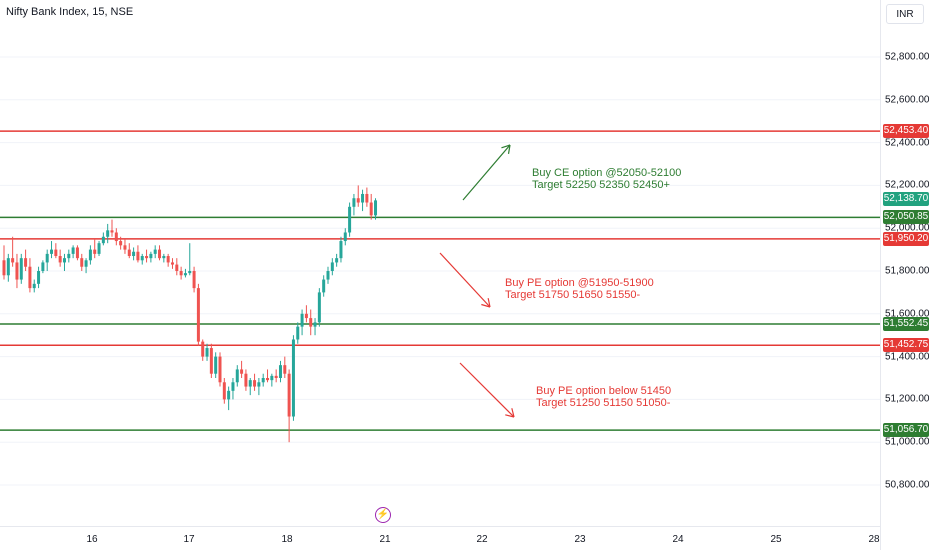 Image resolution: width=932 pixels, height=550 pixels. Describe the element at coordinates (189, 539) in the screenshot. I see `x-tick-label: 17` at that location.